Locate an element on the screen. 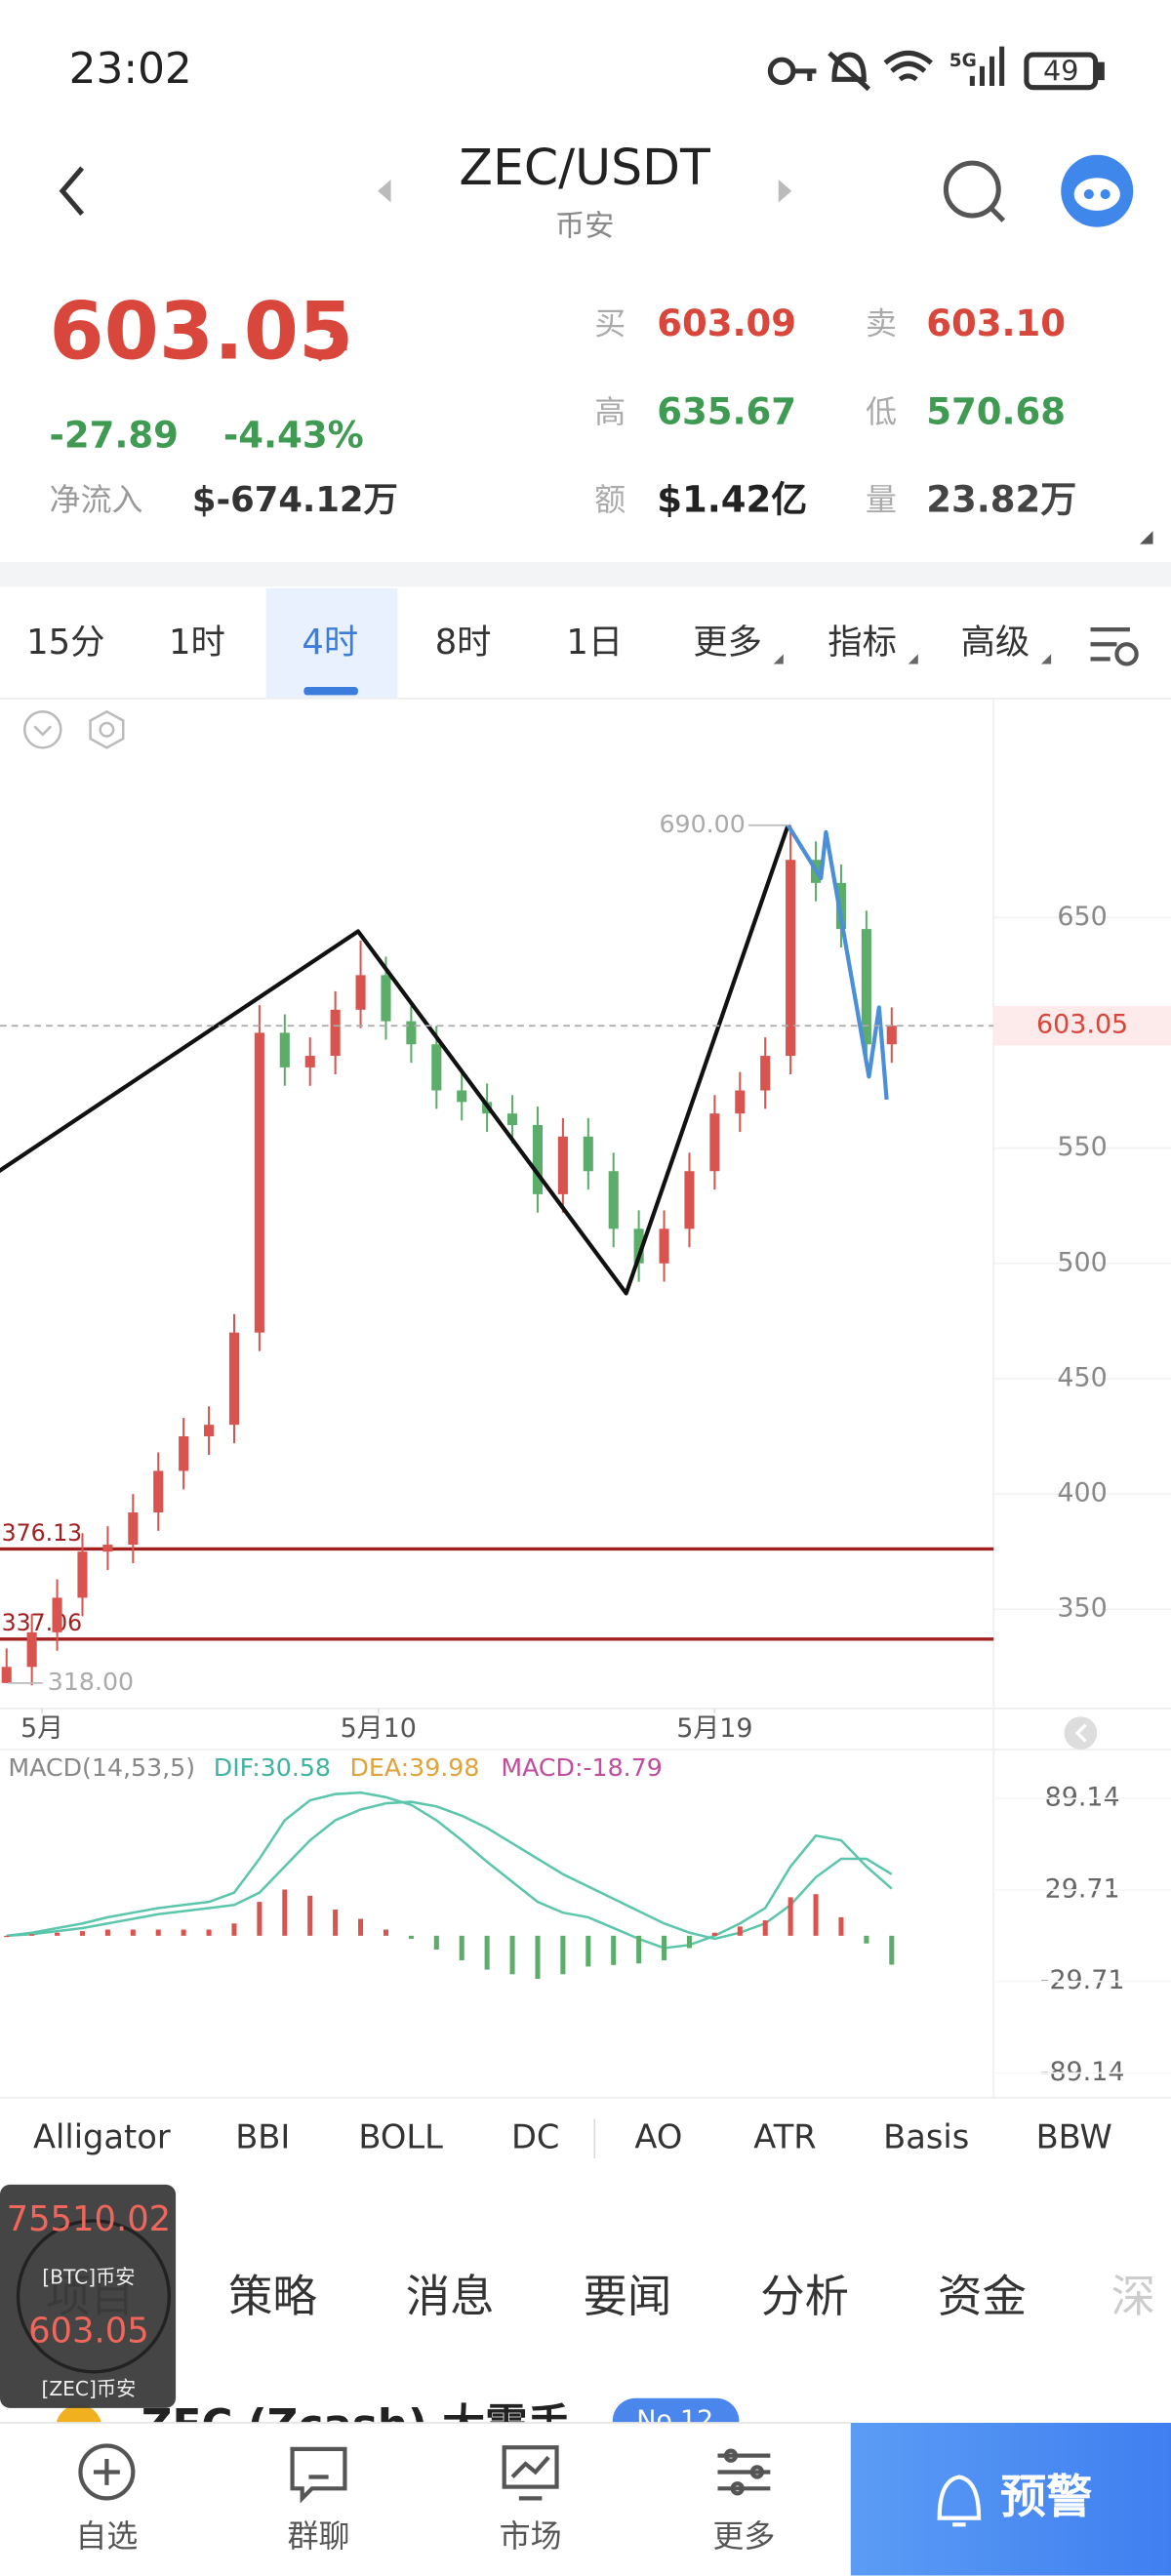 The image size is (1171, 2576). indicator-tab: DC is located at coordinates (535, 2136).